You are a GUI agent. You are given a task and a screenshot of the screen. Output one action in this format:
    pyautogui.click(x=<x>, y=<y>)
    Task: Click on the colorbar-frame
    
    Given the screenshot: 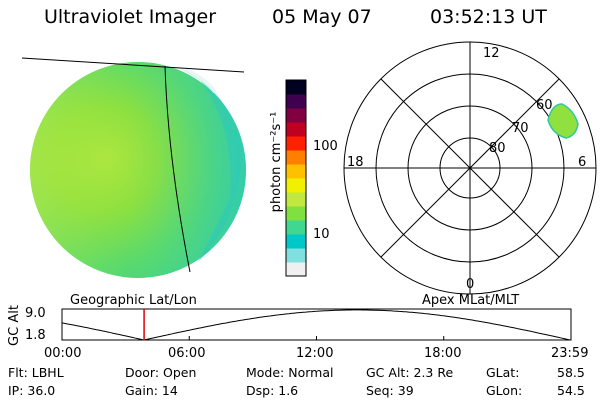 What is the action you would take?
    pyautogui.click(x=296, y=178)
    